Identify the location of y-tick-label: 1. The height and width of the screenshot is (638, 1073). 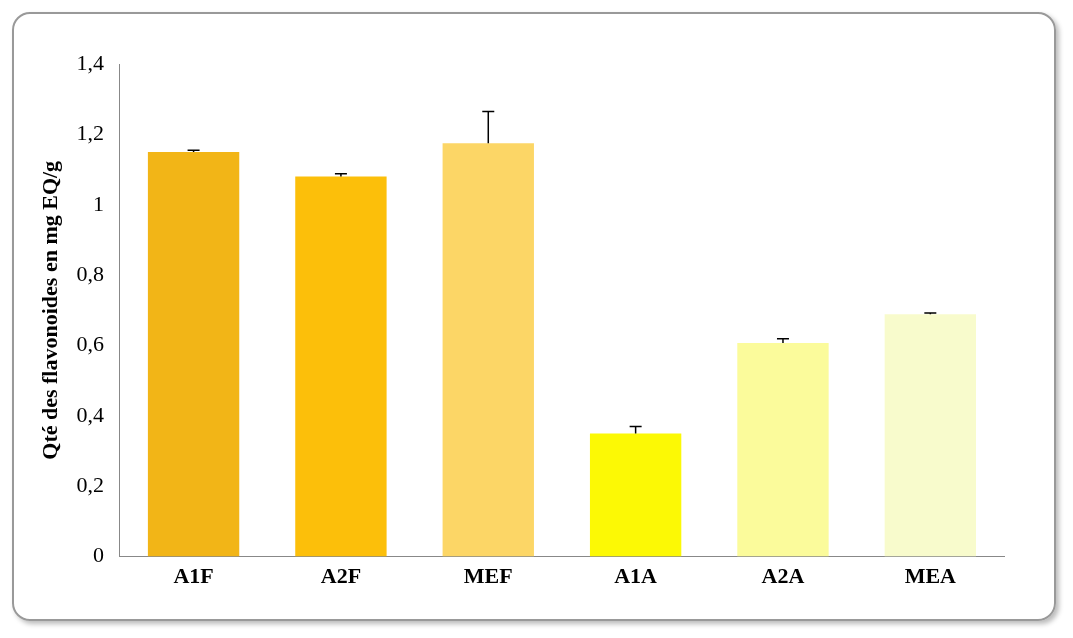
(98, 203).